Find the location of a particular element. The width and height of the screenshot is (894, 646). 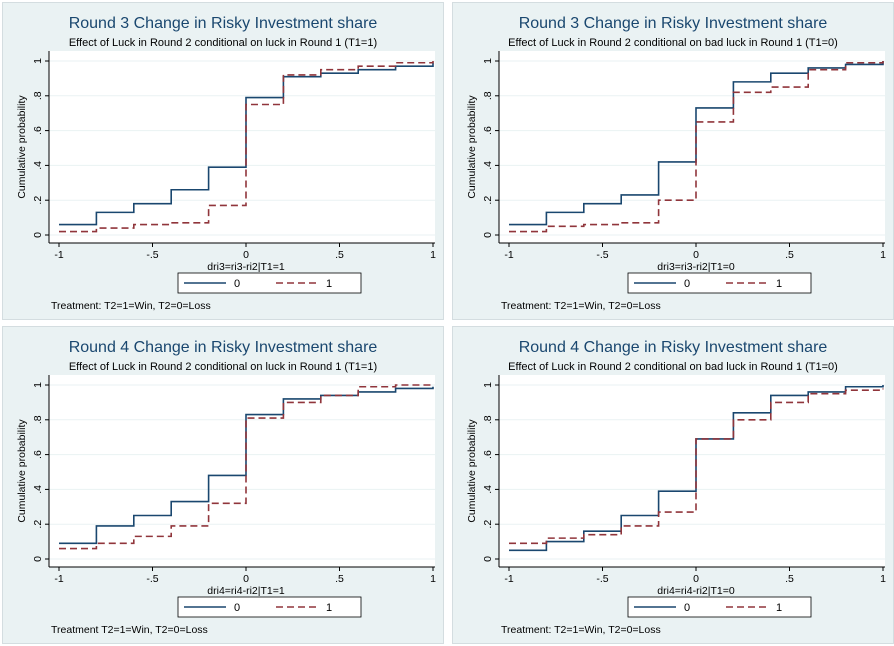

x-axis-title: dri4=ri4-ri2|T1=1 is located at coordinates (246, 591).